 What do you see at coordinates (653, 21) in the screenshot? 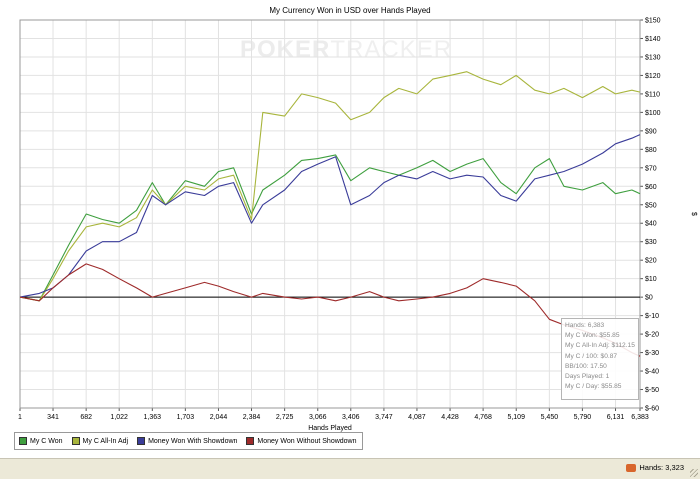
I see `y-tick-label: $150` at bounding box center [653, 21].